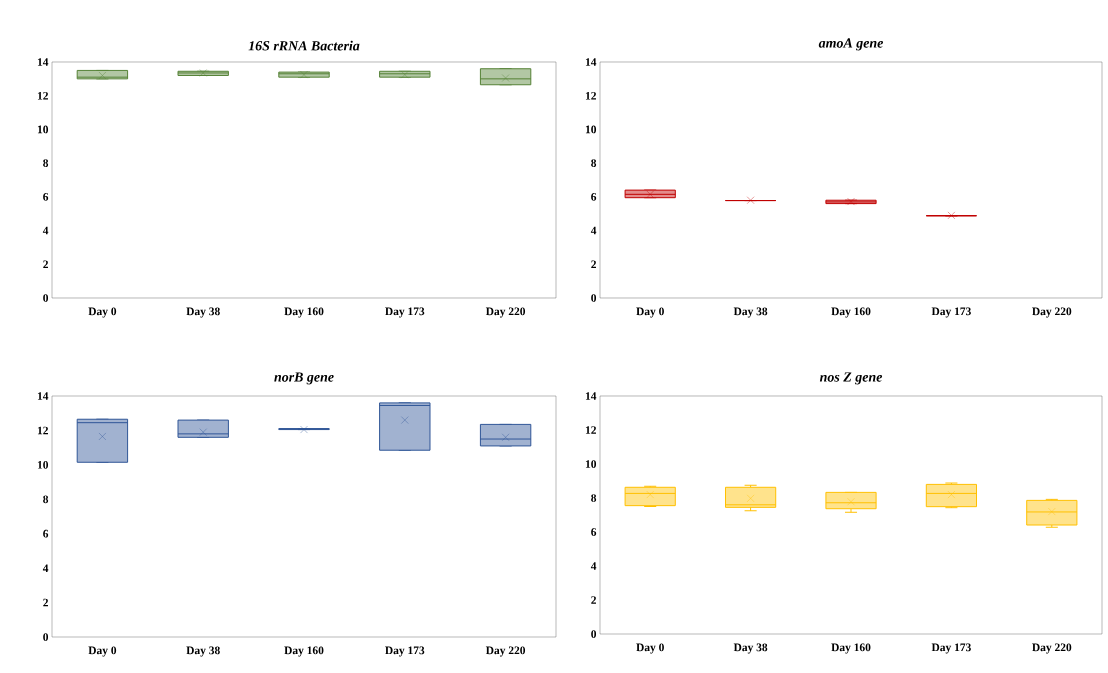 The height and width of the screenshot is (673, 1108). What do you see at coordinates (851, 378) in the screenshot?
I see `chart-title: nos Z gene` at bounding box center [851, 378].